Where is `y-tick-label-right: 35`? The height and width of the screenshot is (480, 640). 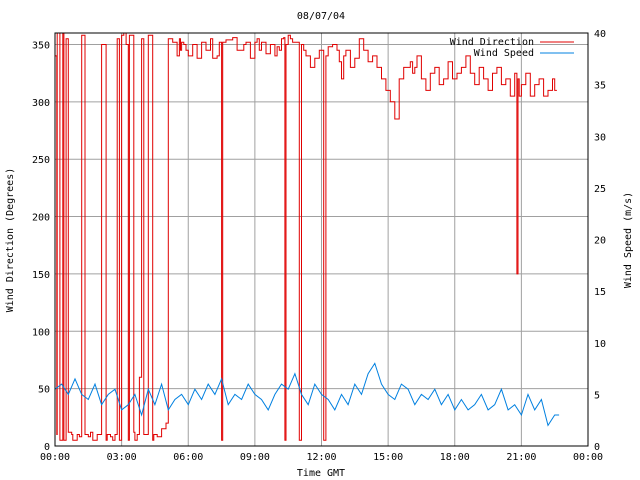
y-tick-label-right: 35 is located at coordinates (600, 86).